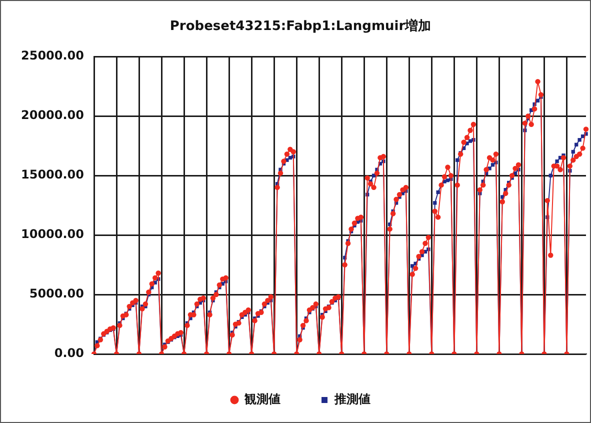  What do you see at coordinates (301, 26) in the screenshot?
I see `chart-title: Probeset43215:Fabp1:Langmuir増加` at bounding box center [301, 26].